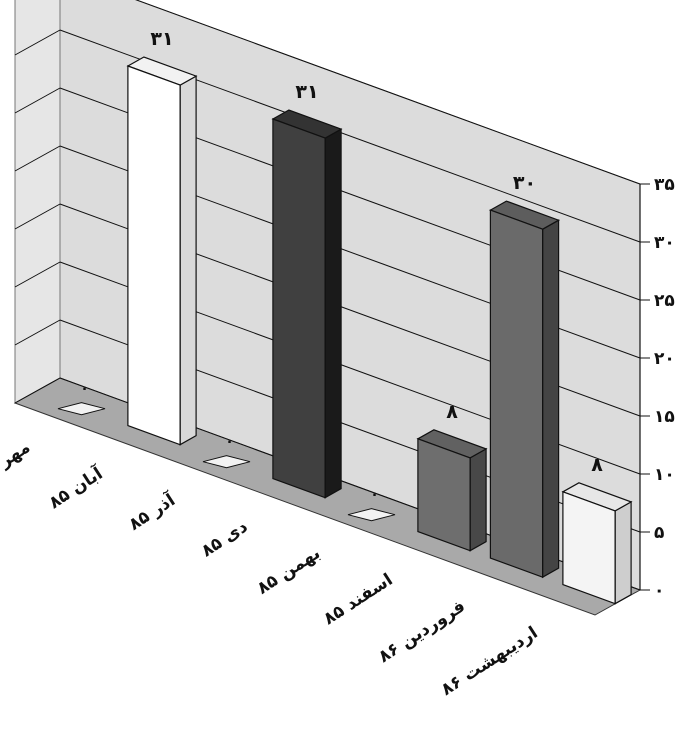 This screenshot has width=696, height=731. I want to click on x-tick-label: دی ۸۵, so click(225, 539).